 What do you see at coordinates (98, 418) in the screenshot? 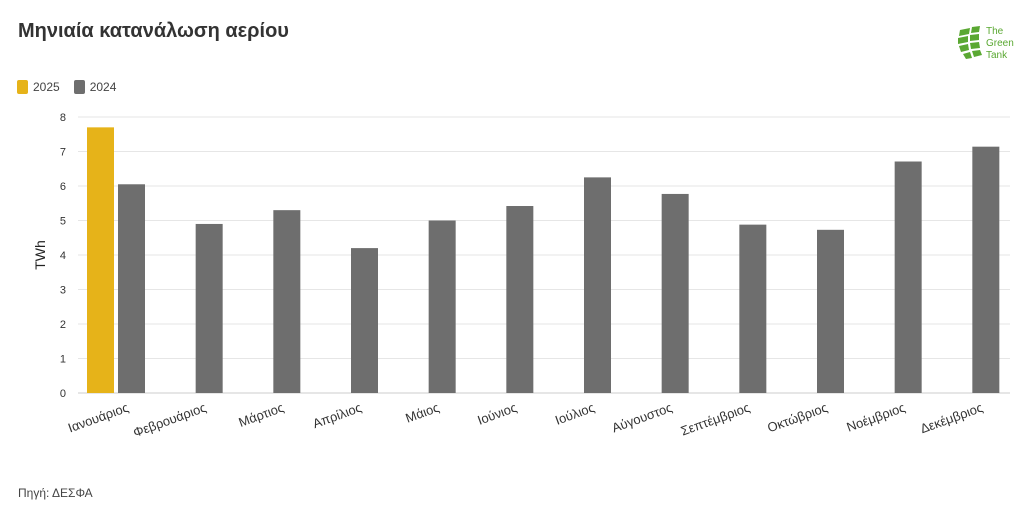
I see `x-tick-label: Ιανουάριος` at bounding box center [98, 418].